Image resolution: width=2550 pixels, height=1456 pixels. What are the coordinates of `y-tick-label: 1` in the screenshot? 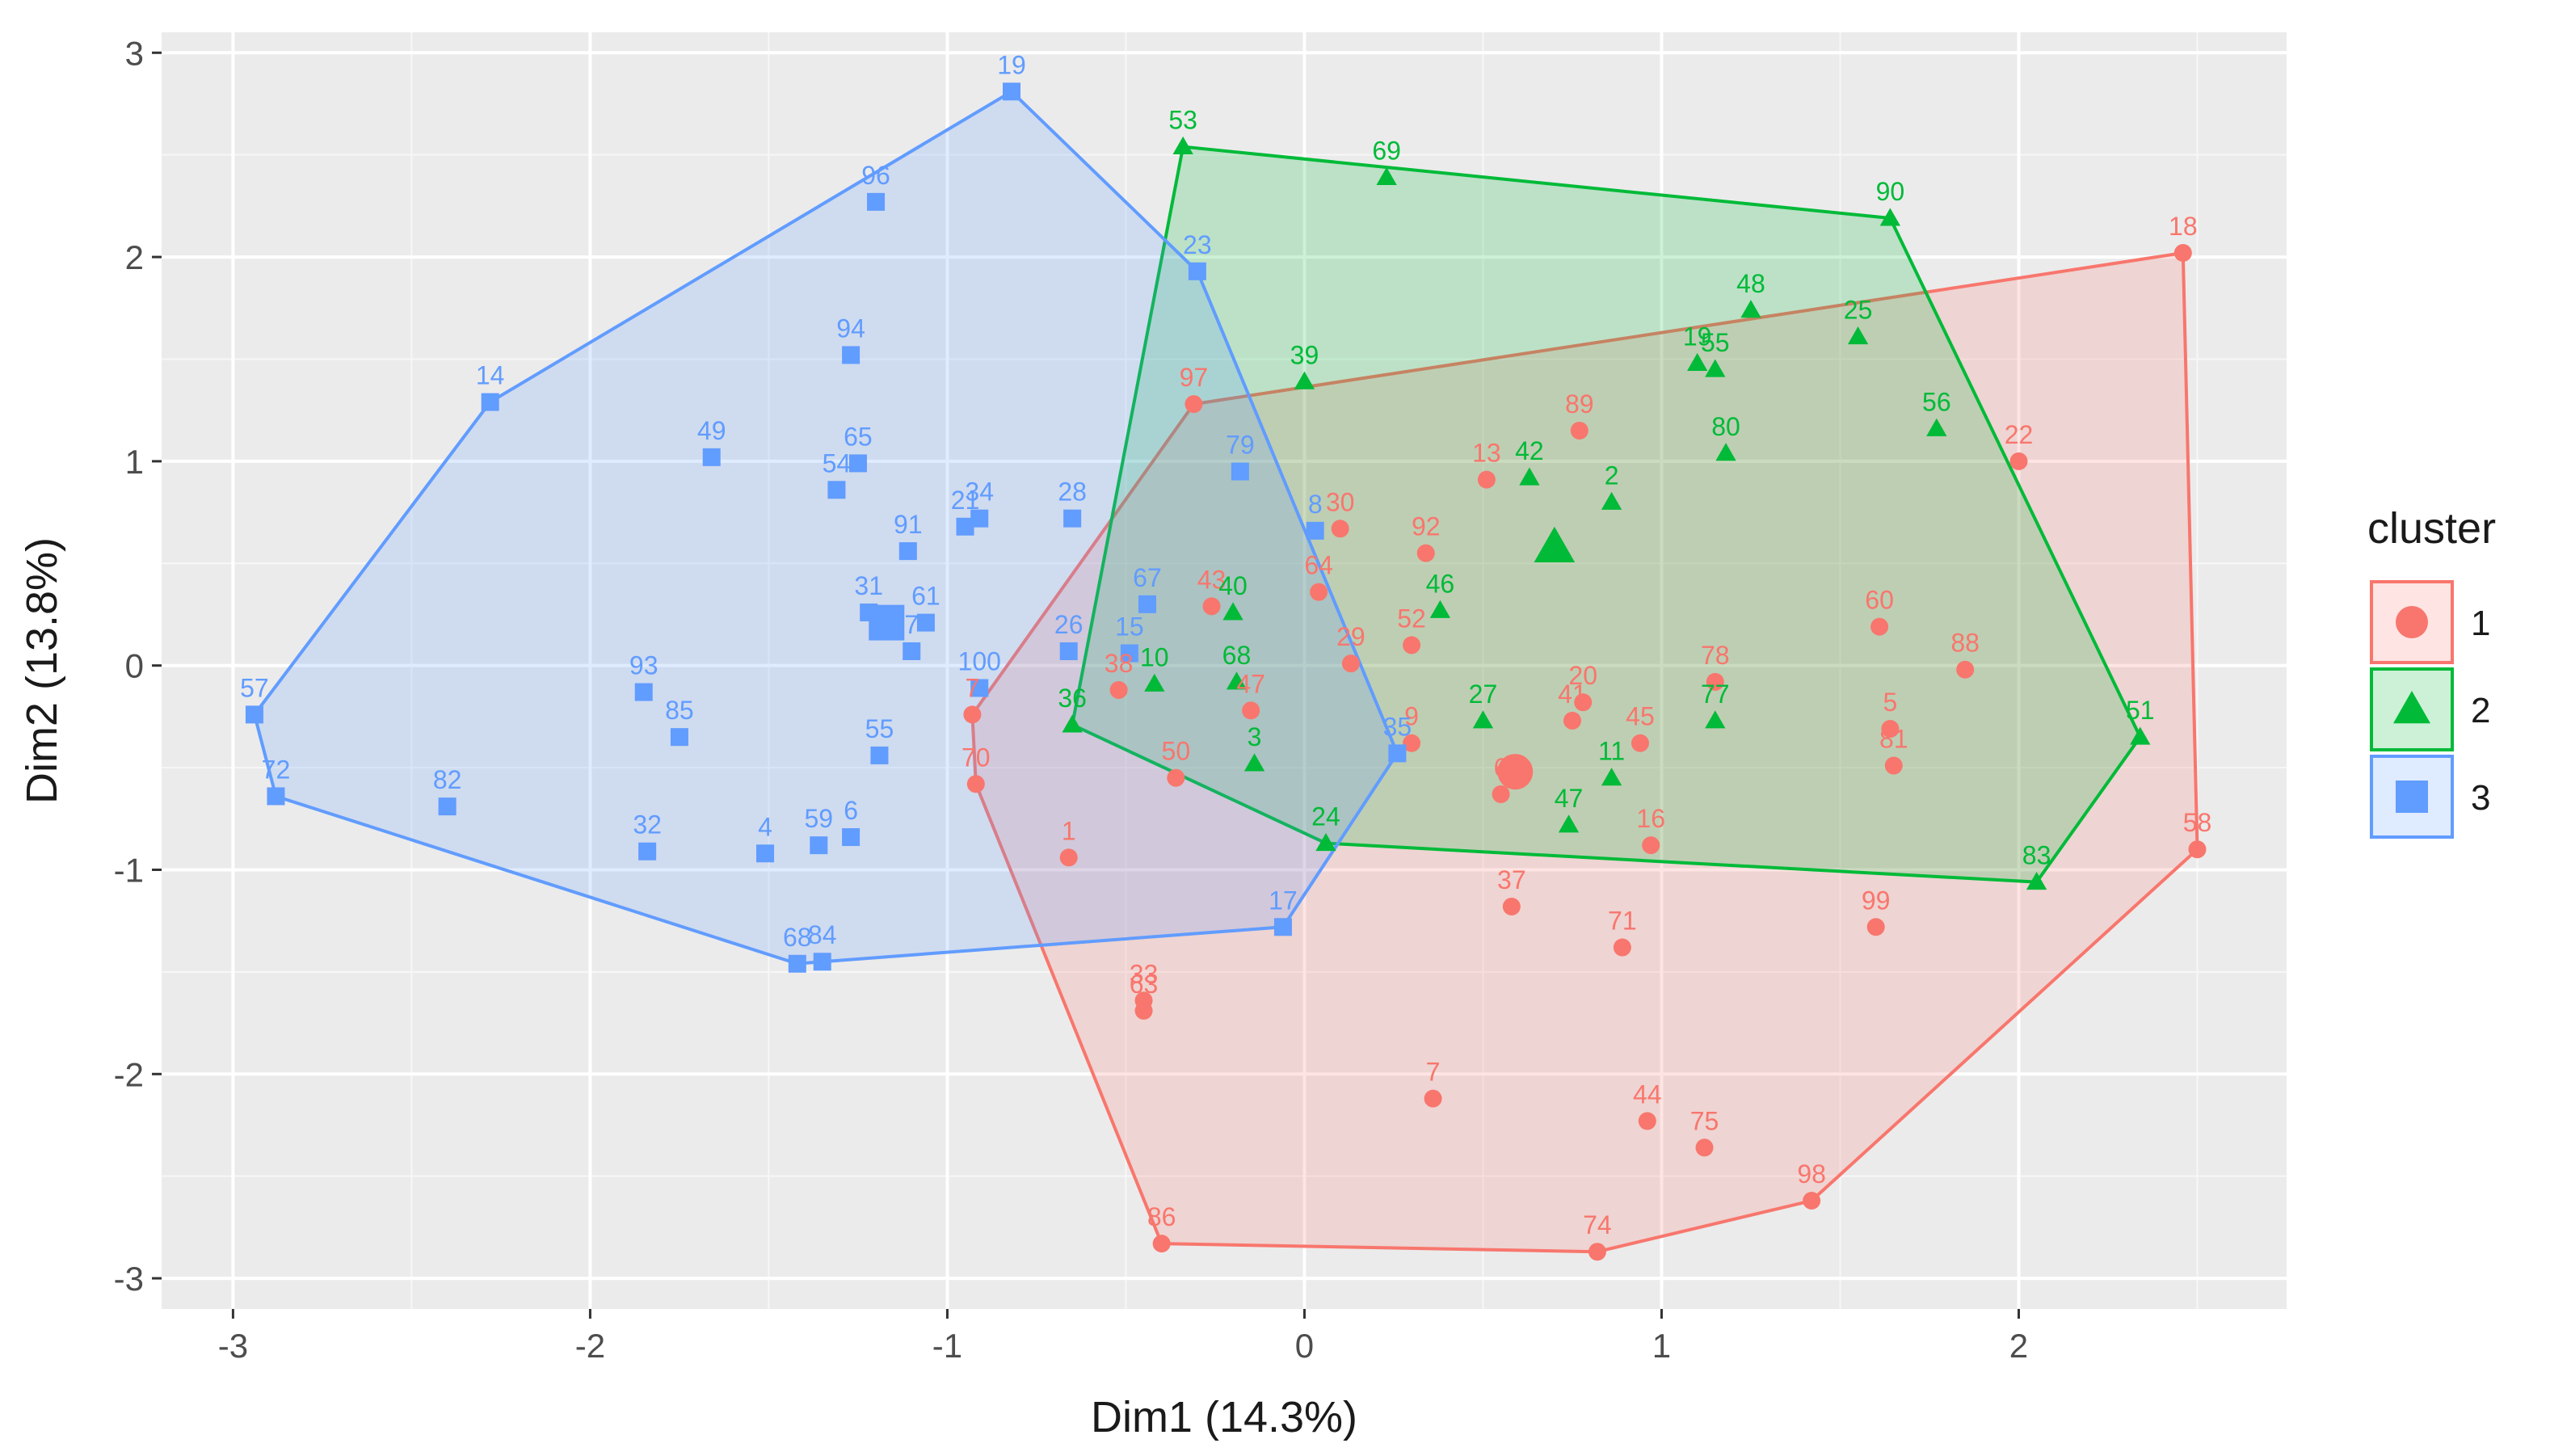 It's located at (134, 462).